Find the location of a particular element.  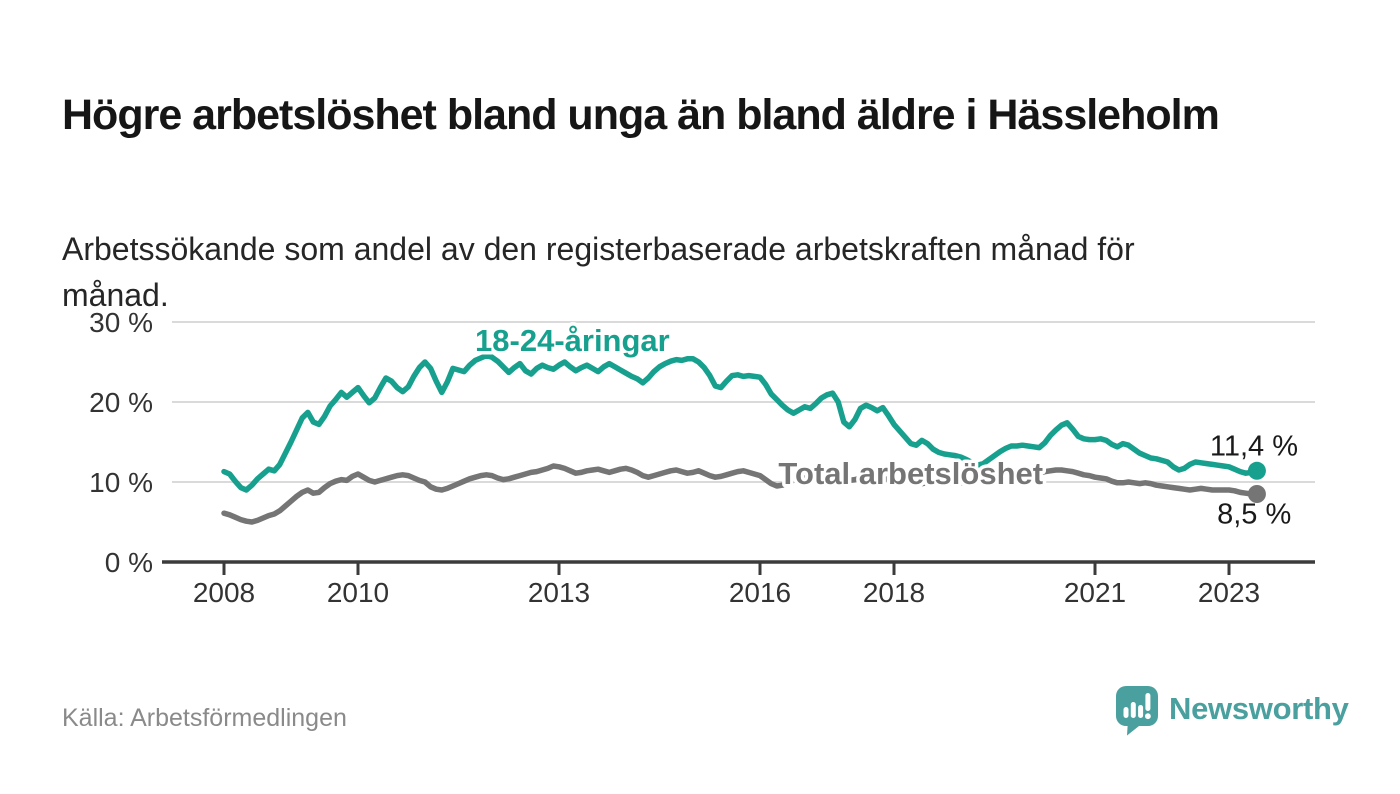

x-tick-label: 2021 is located at coordinates (1095, 592).